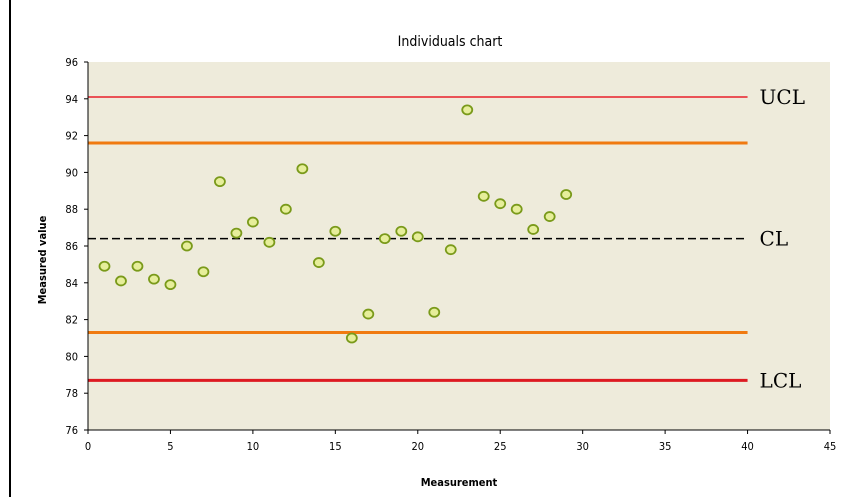 This screenshot has height=501, width=843. What do you see at coordinates (782, 97) in the screenshot?
I see `ucl-label: UCL` at bounding box center [782, 97].